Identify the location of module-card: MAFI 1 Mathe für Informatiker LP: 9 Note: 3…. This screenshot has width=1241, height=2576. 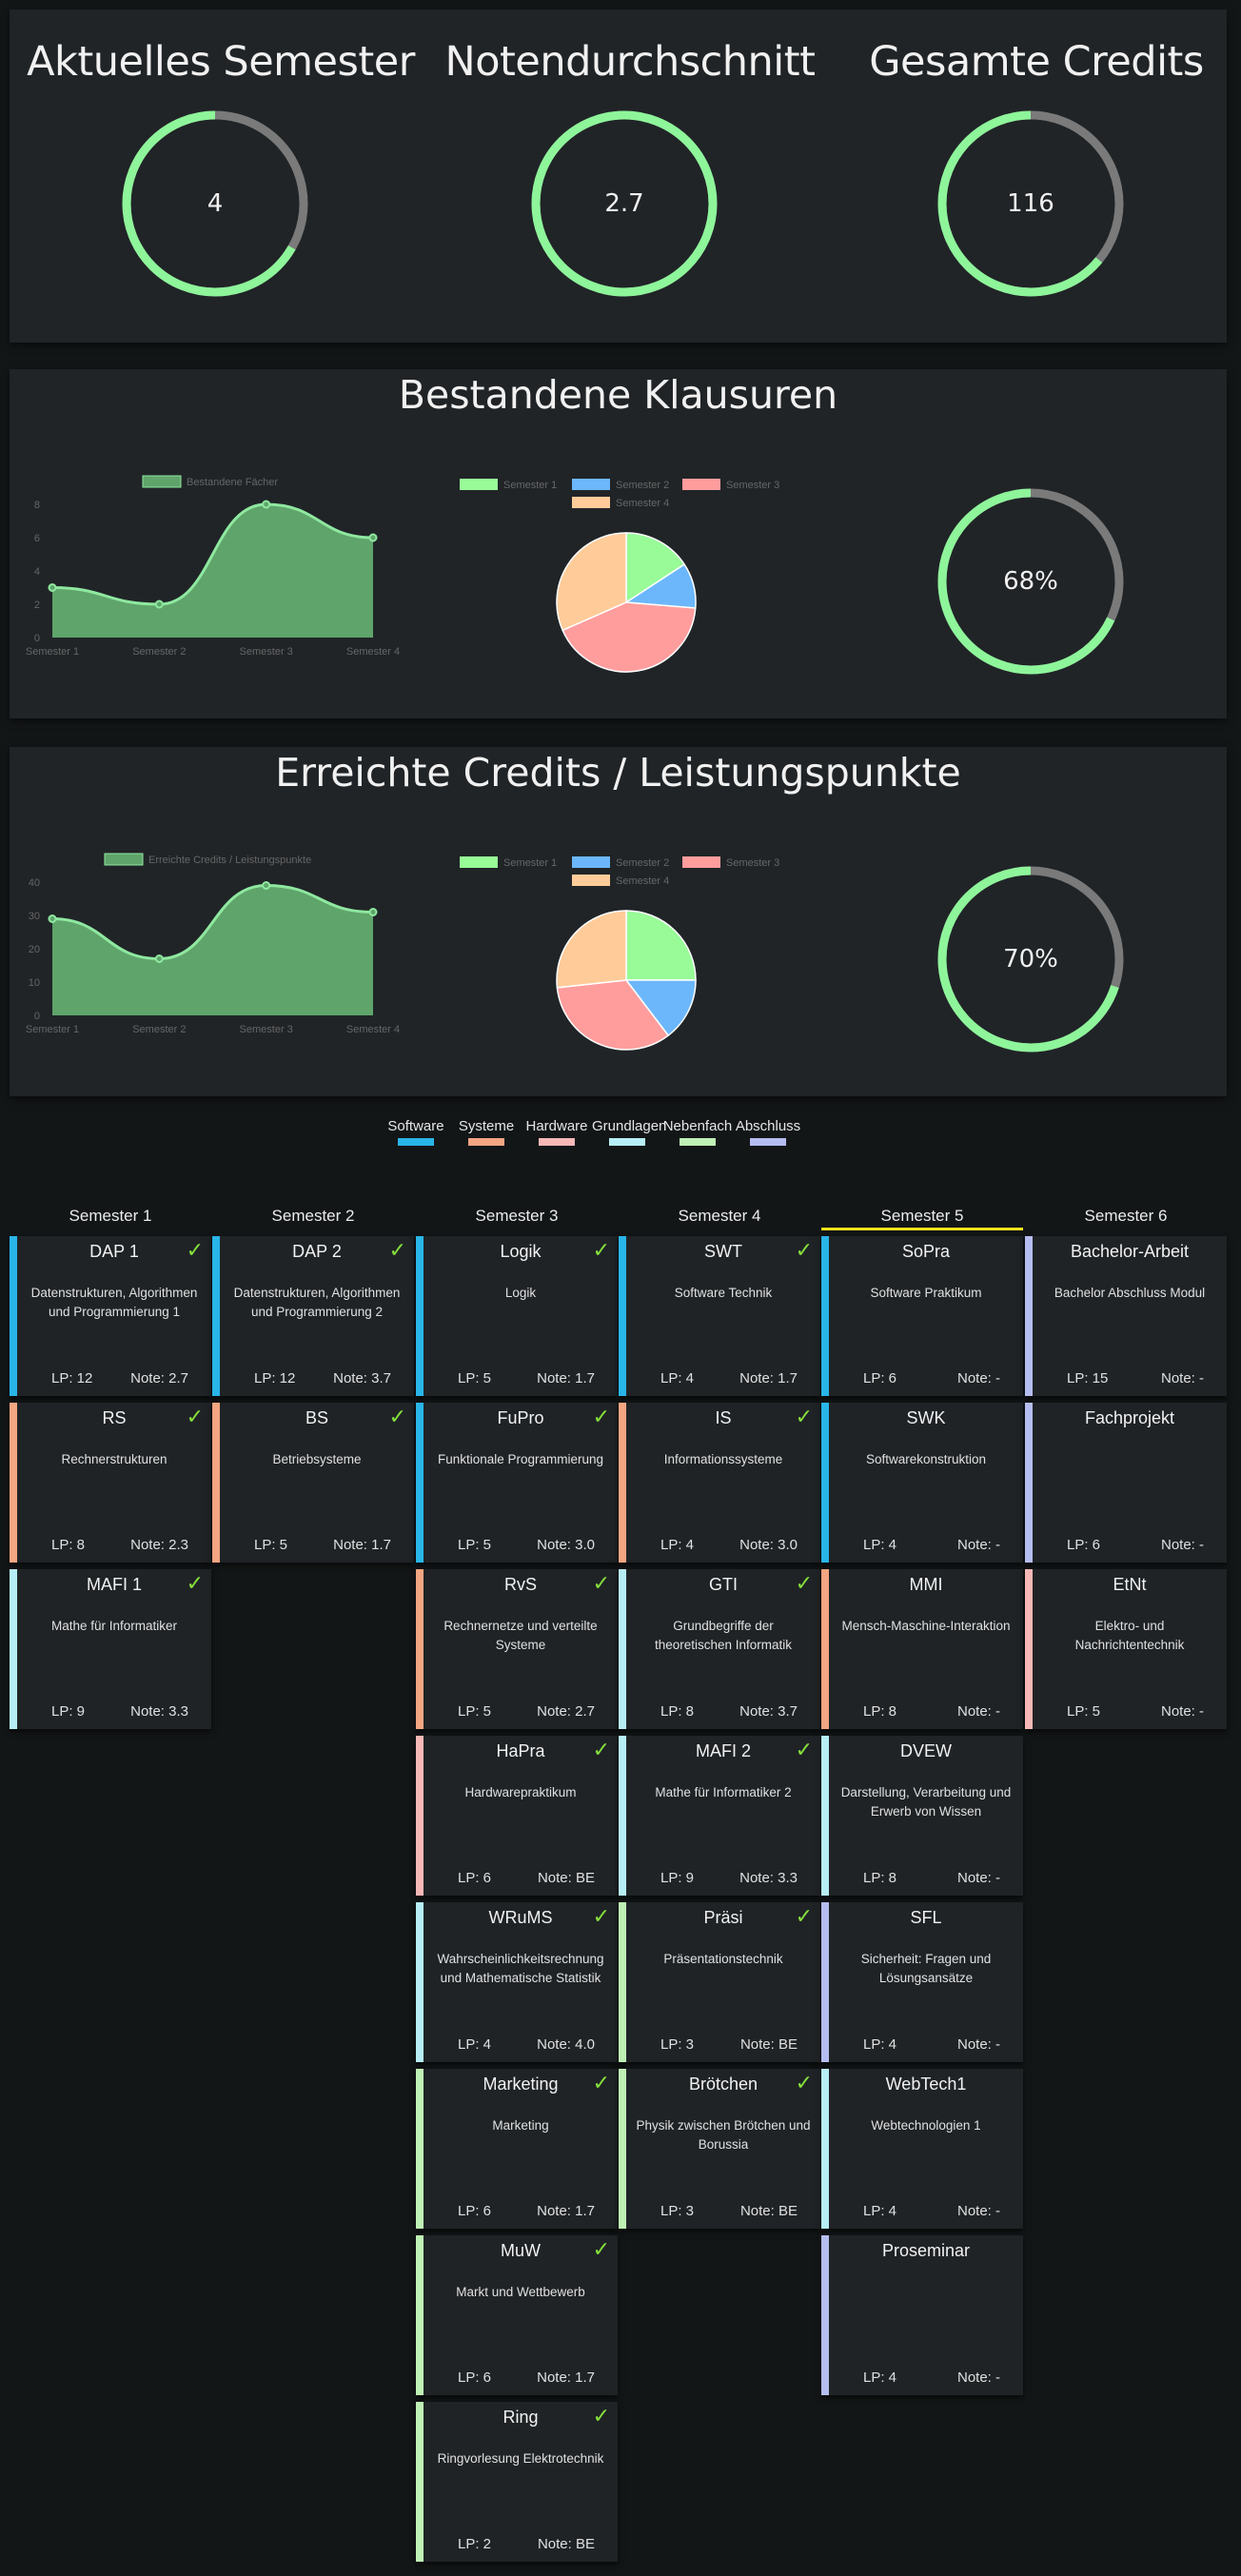
(110, 1649).